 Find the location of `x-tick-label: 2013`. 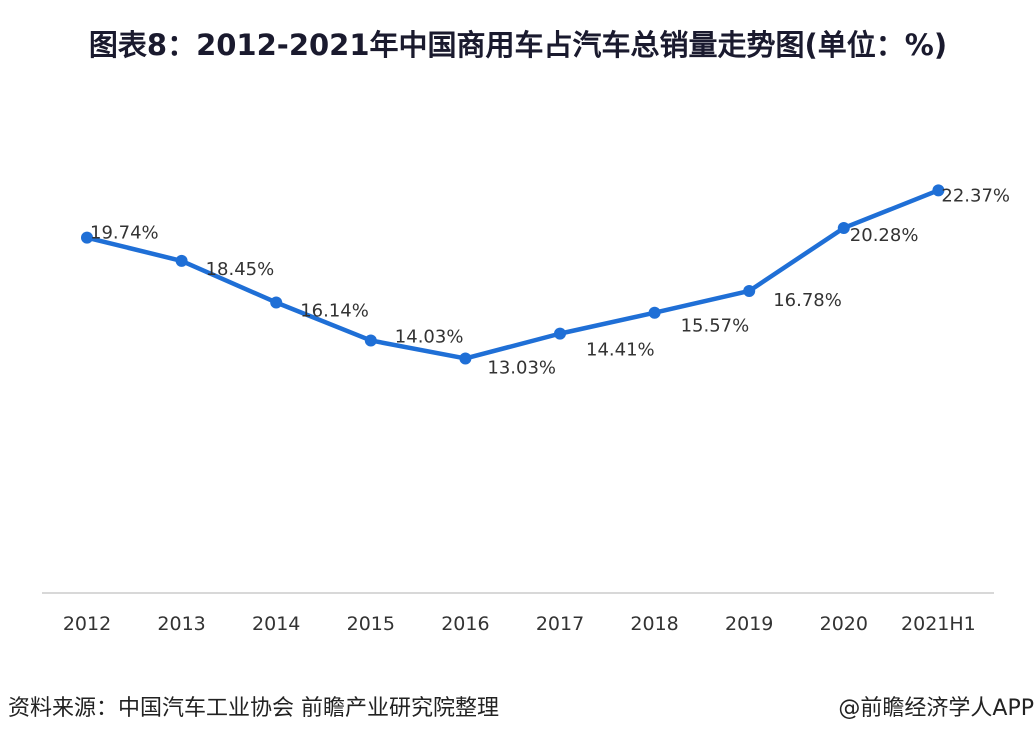

x-tick-label: 2013 is located at coordinates (181, 624).